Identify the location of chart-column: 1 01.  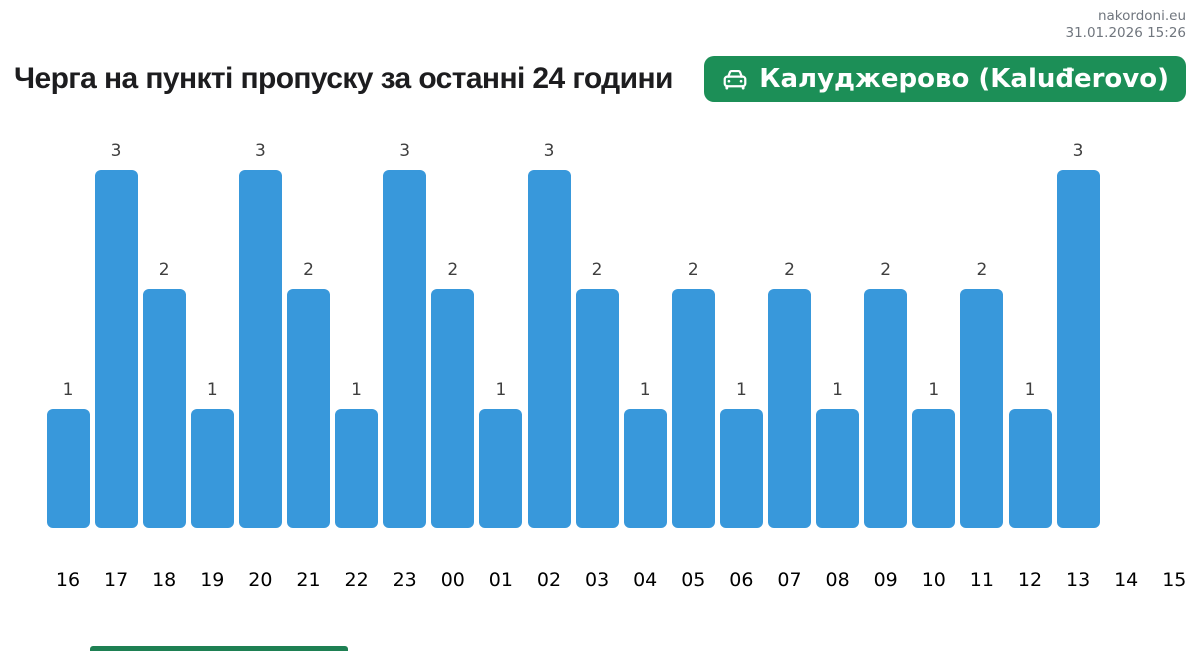
(501, 325).